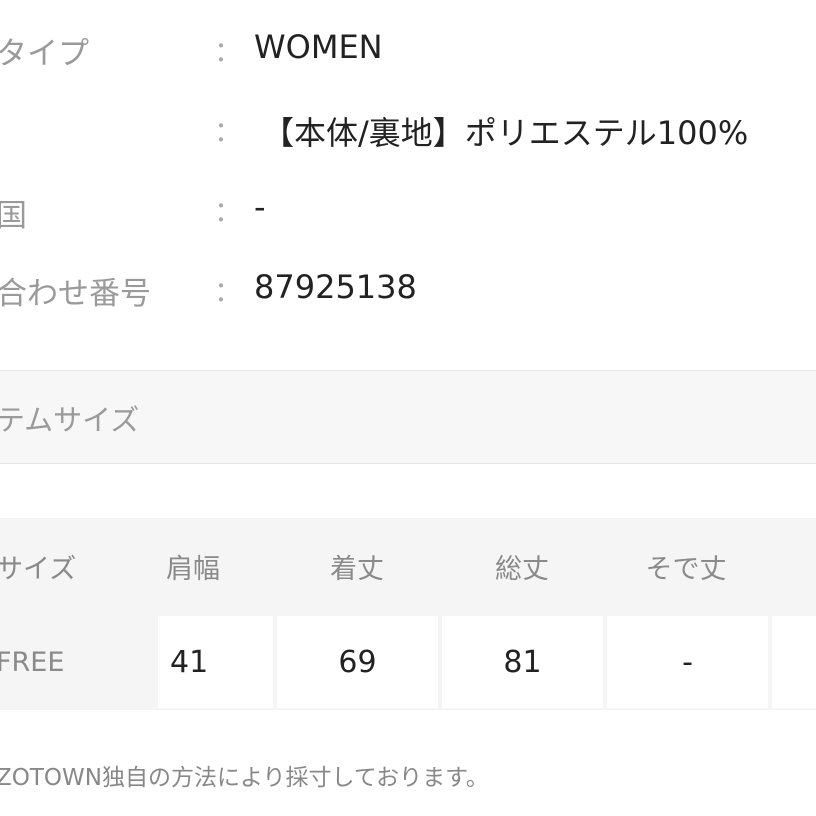 Image resolution: width=816 pixels, height=816 pixels. Describe the element at coordinates (522, 662) in the screenshot. I see `cell-total-length: 81` at that location.